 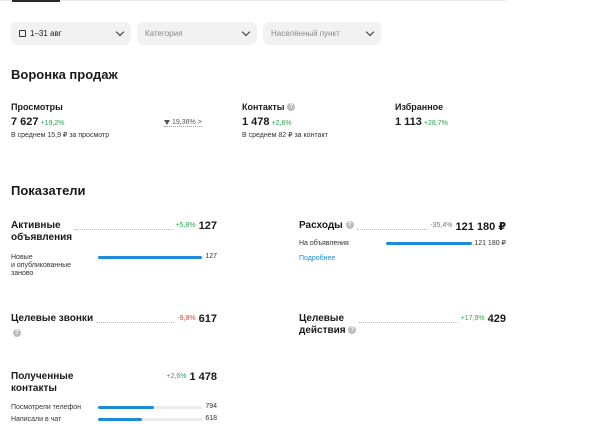 What do you see at coordinates (408, 122) in the screenshot?
I see `favorites-value: 1 113` at bounding box center [408, 122].